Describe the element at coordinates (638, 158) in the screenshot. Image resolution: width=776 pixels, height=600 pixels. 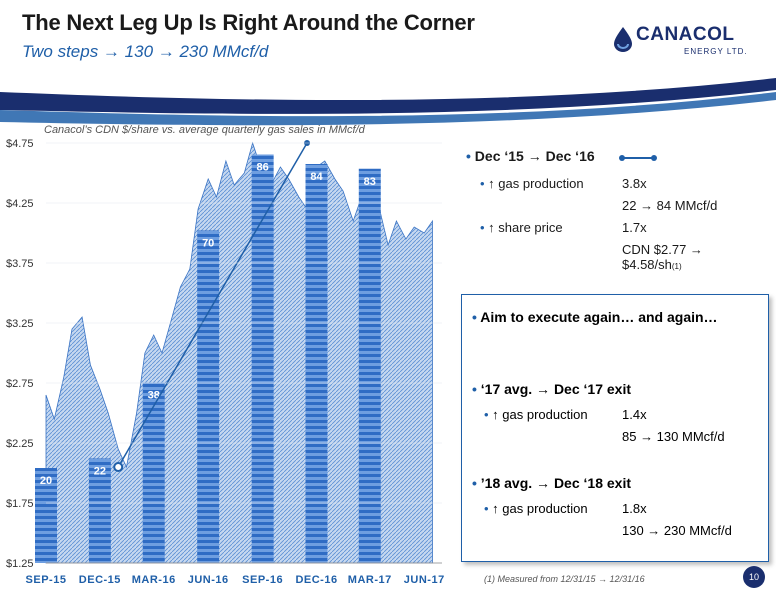
I see `legend-line-icon` at that location.